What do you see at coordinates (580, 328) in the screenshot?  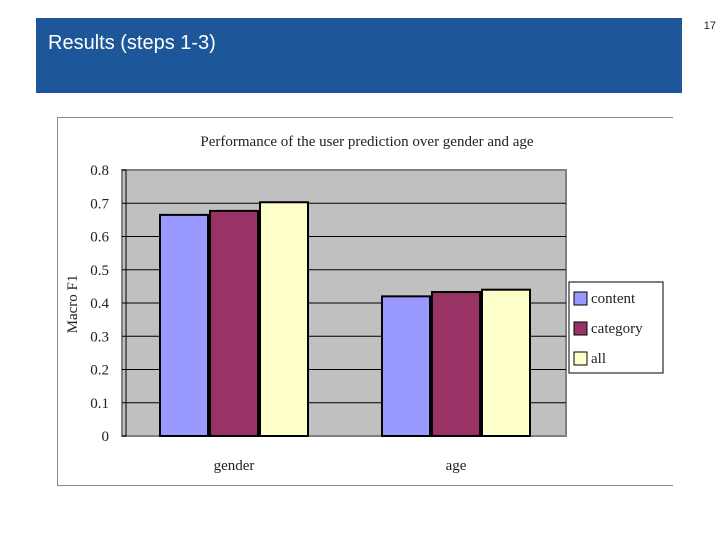 I see `legend-swatch-category` at bounding box center [580, 328].